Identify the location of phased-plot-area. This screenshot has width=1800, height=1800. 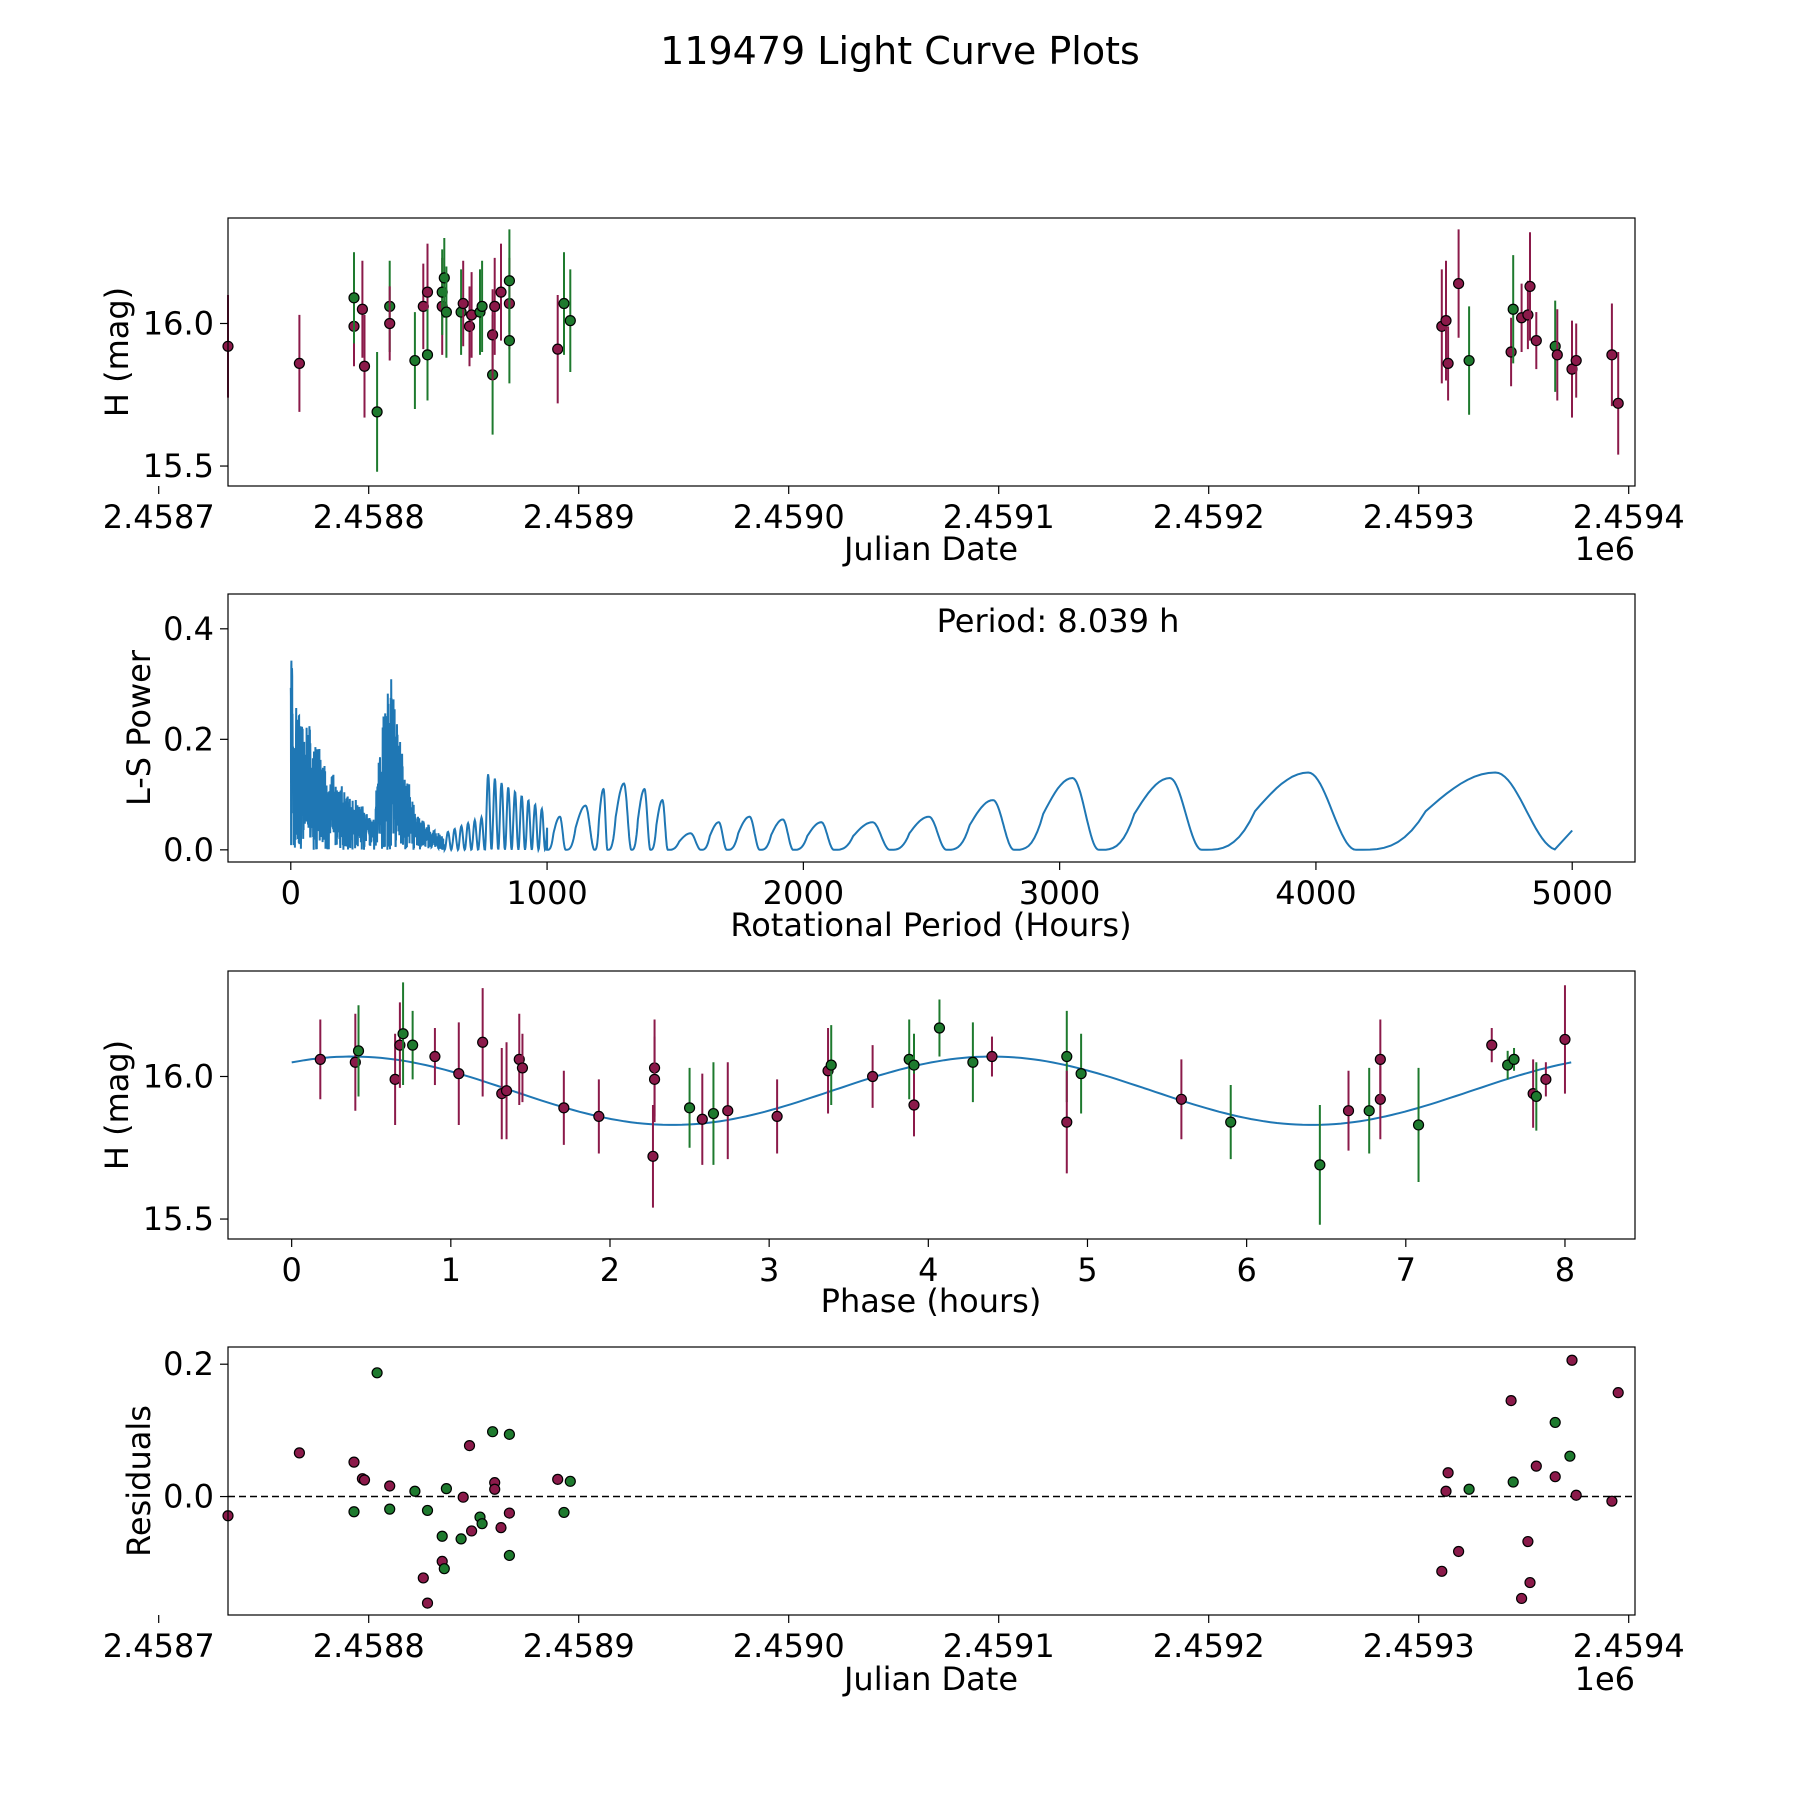
(931, 1103).